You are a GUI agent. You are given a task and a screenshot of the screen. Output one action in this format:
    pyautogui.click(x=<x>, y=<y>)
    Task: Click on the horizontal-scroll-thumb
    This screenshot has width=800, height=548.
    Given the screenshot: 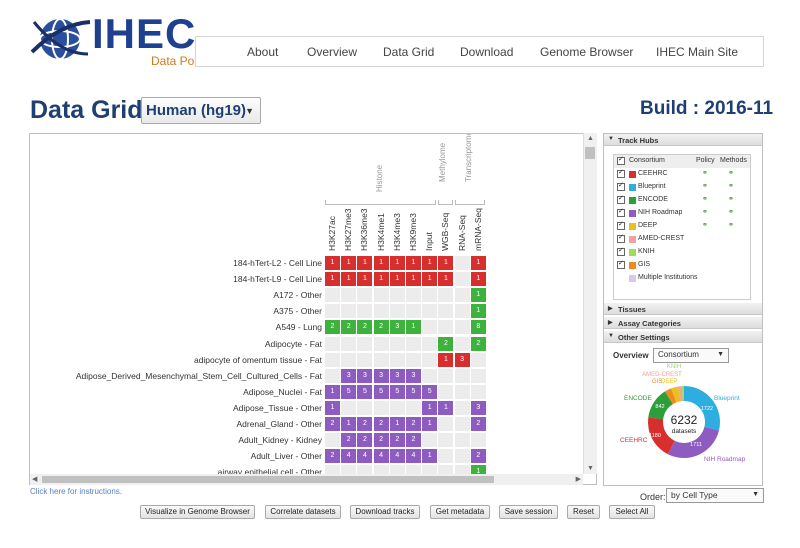 What is the action you would take?
    pyautogui.click(x=268, y=479)
    